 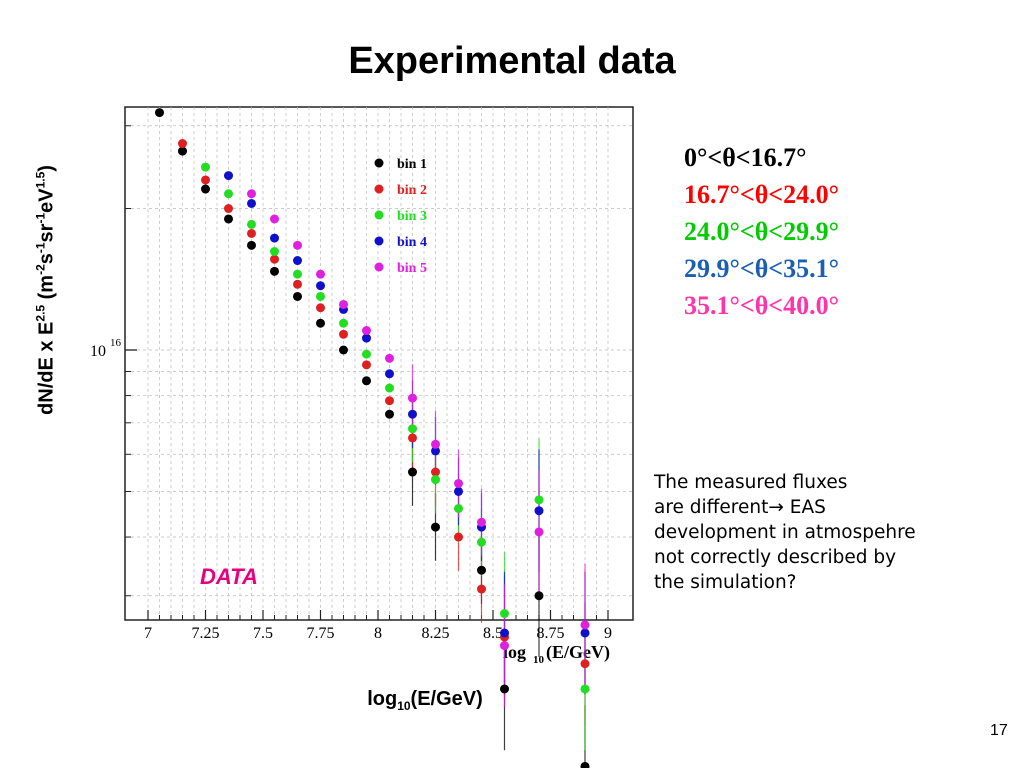 I want to click on x-tick-label: 8.25, so click(x=436, y=633).